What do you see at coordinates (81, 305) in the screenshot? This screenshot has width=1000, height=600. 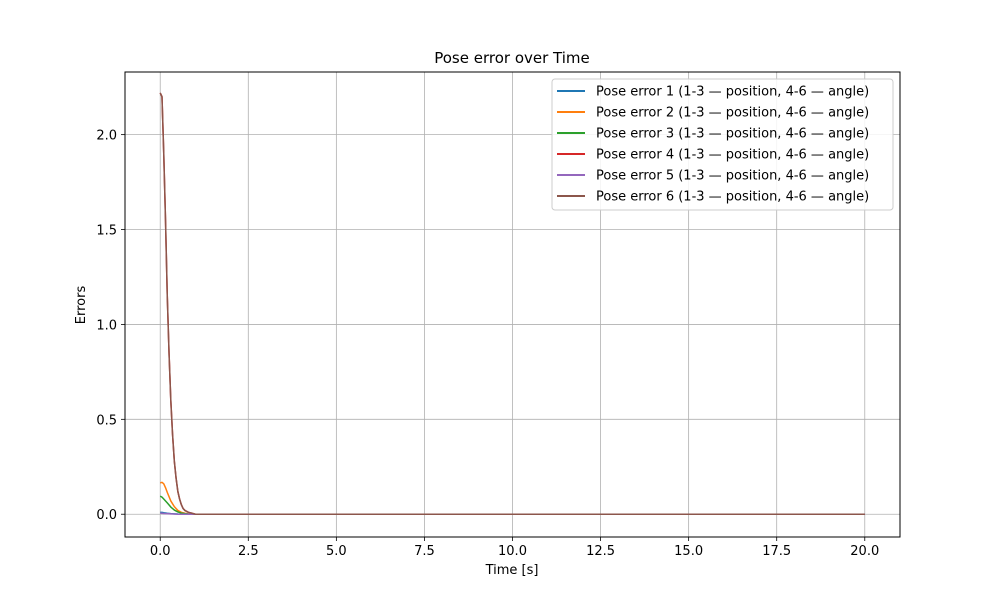 I see `y-axis-label: Errors` at bounding box center [81, 305].